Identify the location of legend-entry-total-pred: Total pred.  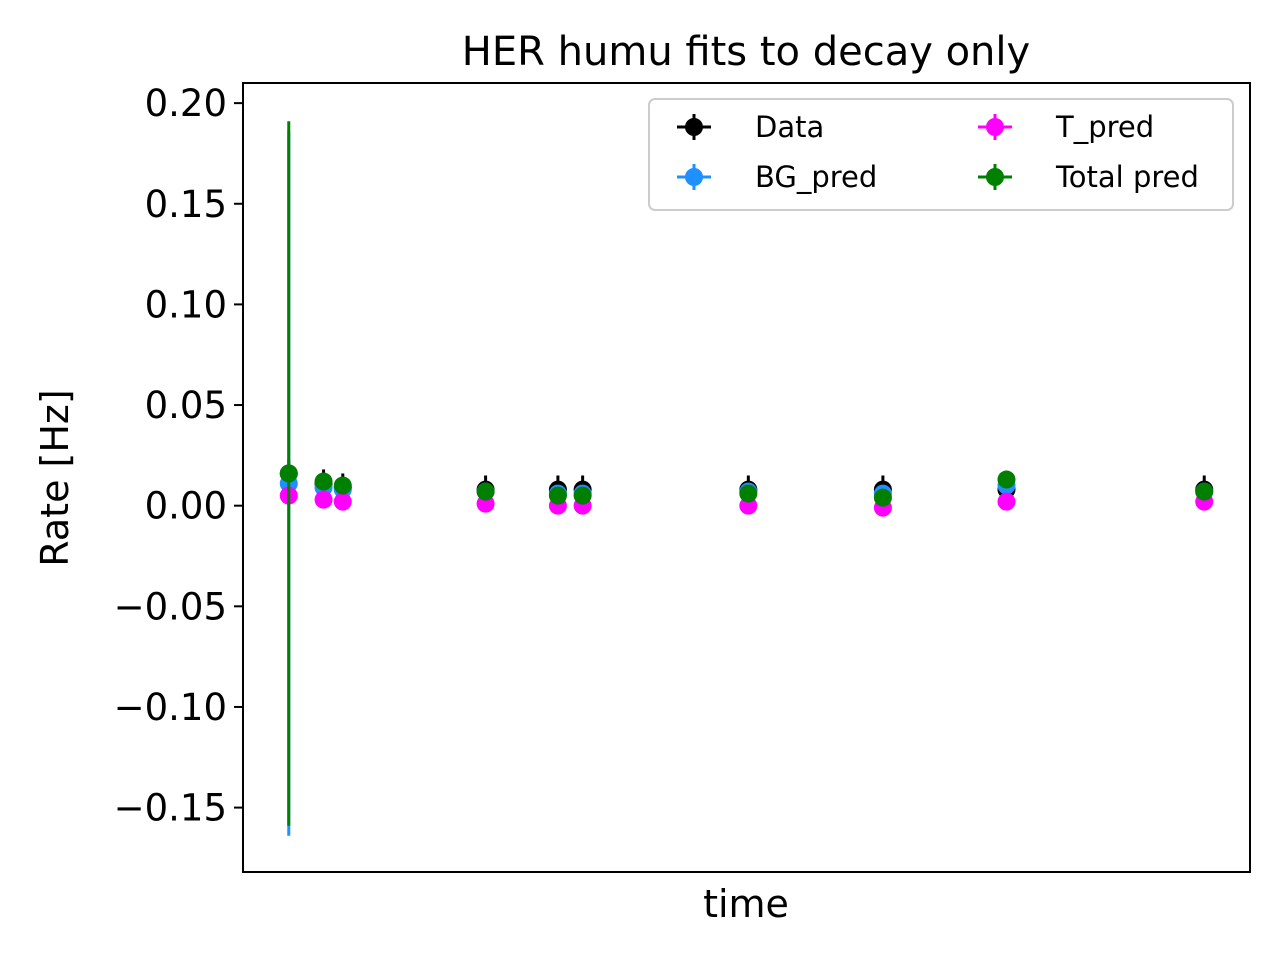
(1088, 177).